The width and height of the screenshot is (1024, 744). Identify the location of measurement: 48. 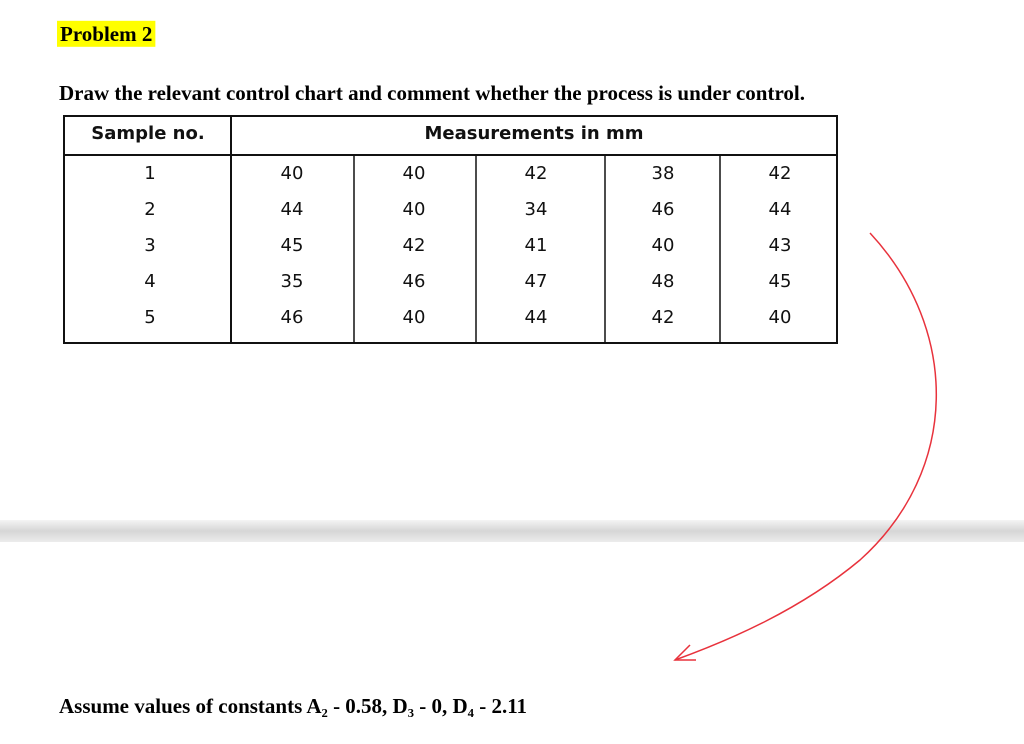
(663, 281).